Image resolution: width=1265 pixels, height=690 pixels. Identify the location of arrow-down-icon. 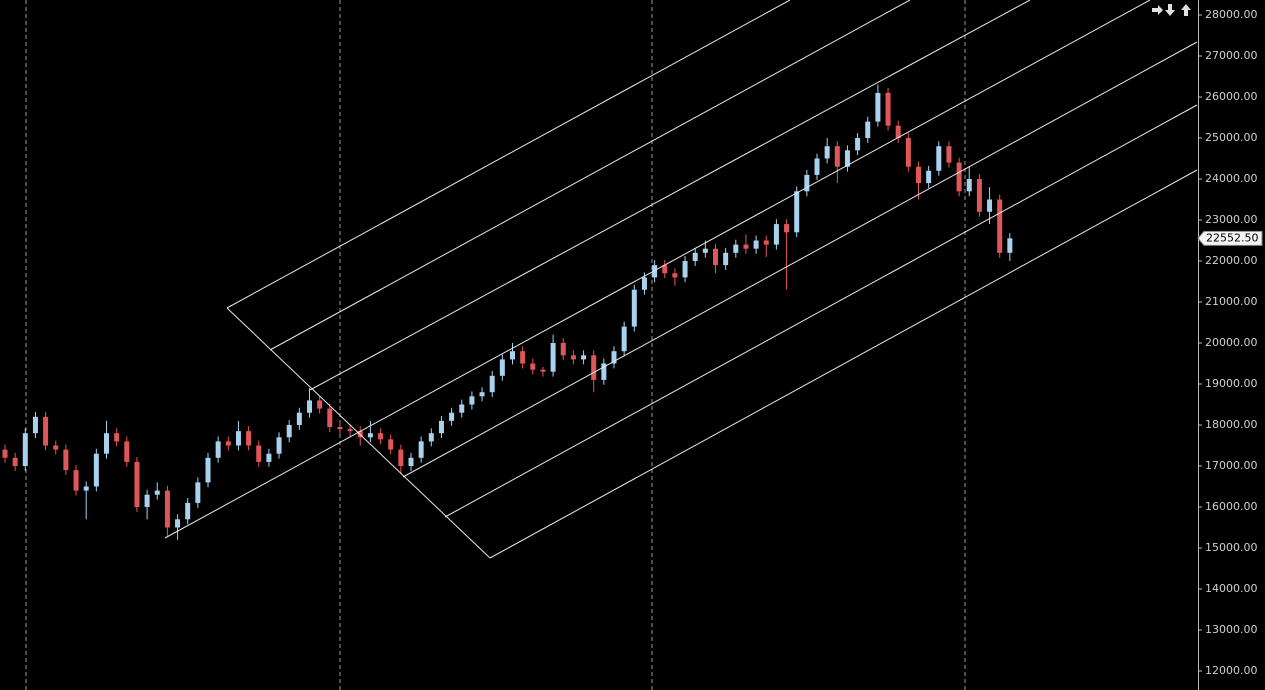
(1170, 10).